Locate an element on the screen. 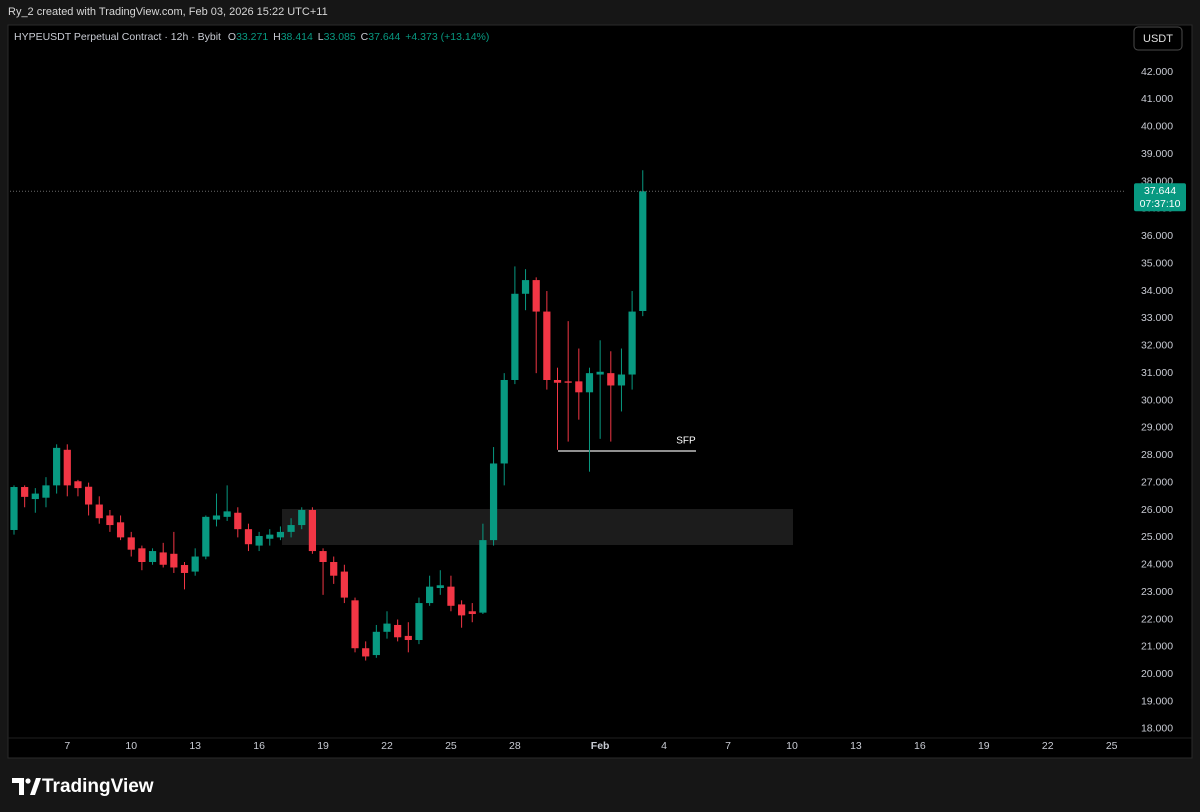 The image size is (1200, 812). y-tick-label: 34.000 is located at coordinates (1157, 291).